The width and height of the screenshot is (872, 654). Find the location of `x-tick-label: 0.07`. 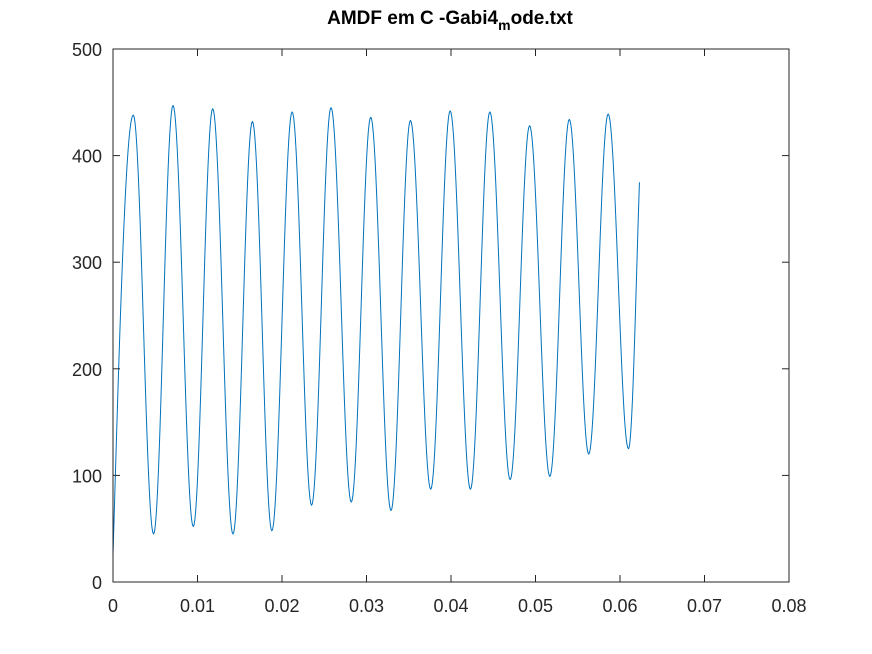

x-tick-label: 0.07 is located at coordinates (704, 606).